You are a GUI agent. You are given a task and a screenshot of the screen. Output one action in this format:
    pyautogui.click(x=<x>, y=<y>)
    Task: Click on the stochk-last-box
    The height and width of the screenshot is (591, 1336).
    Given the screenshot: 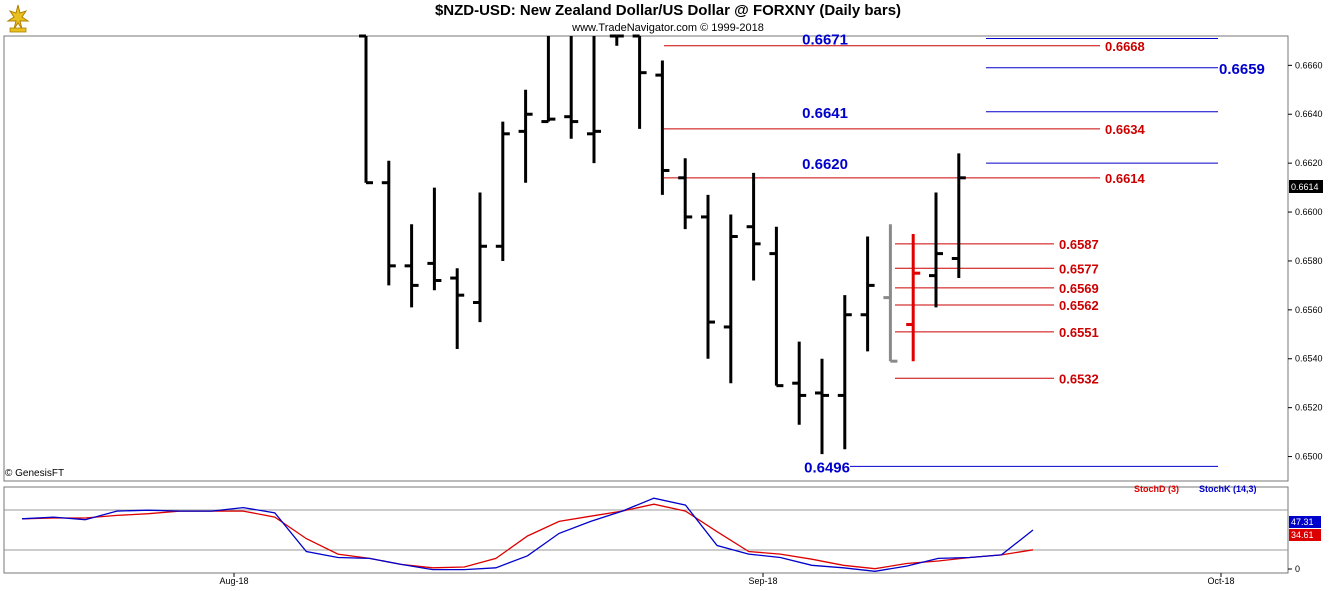 What is the action you would take?
    pyautogui.click(x=1305, y=522)
    